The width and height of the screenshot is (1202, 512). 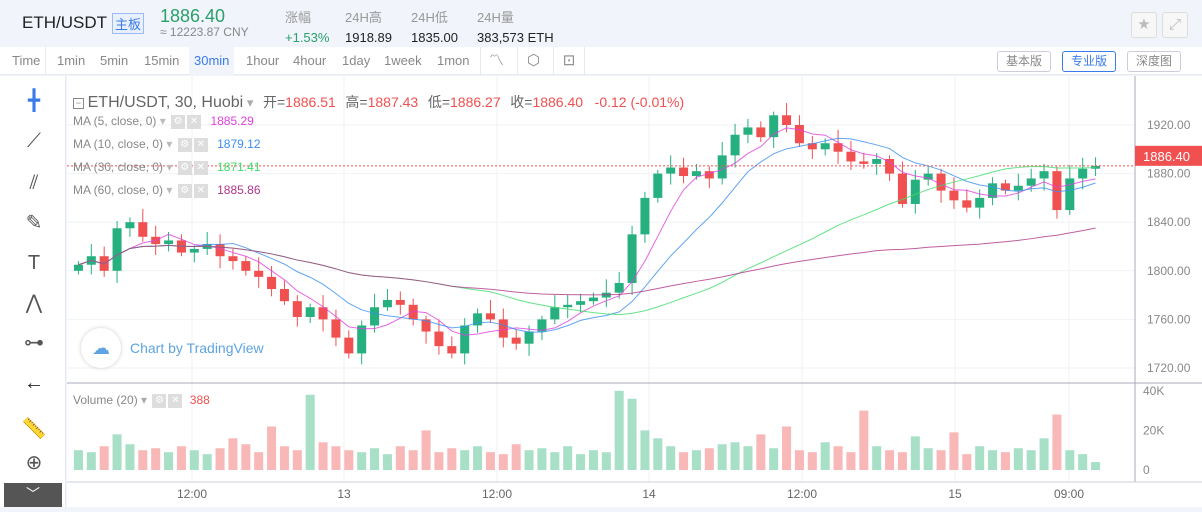 What do you see at coordinates (27, 61) in the screenshot?
I see `timeframe-Time: Time` at bounding box center [27, 61].